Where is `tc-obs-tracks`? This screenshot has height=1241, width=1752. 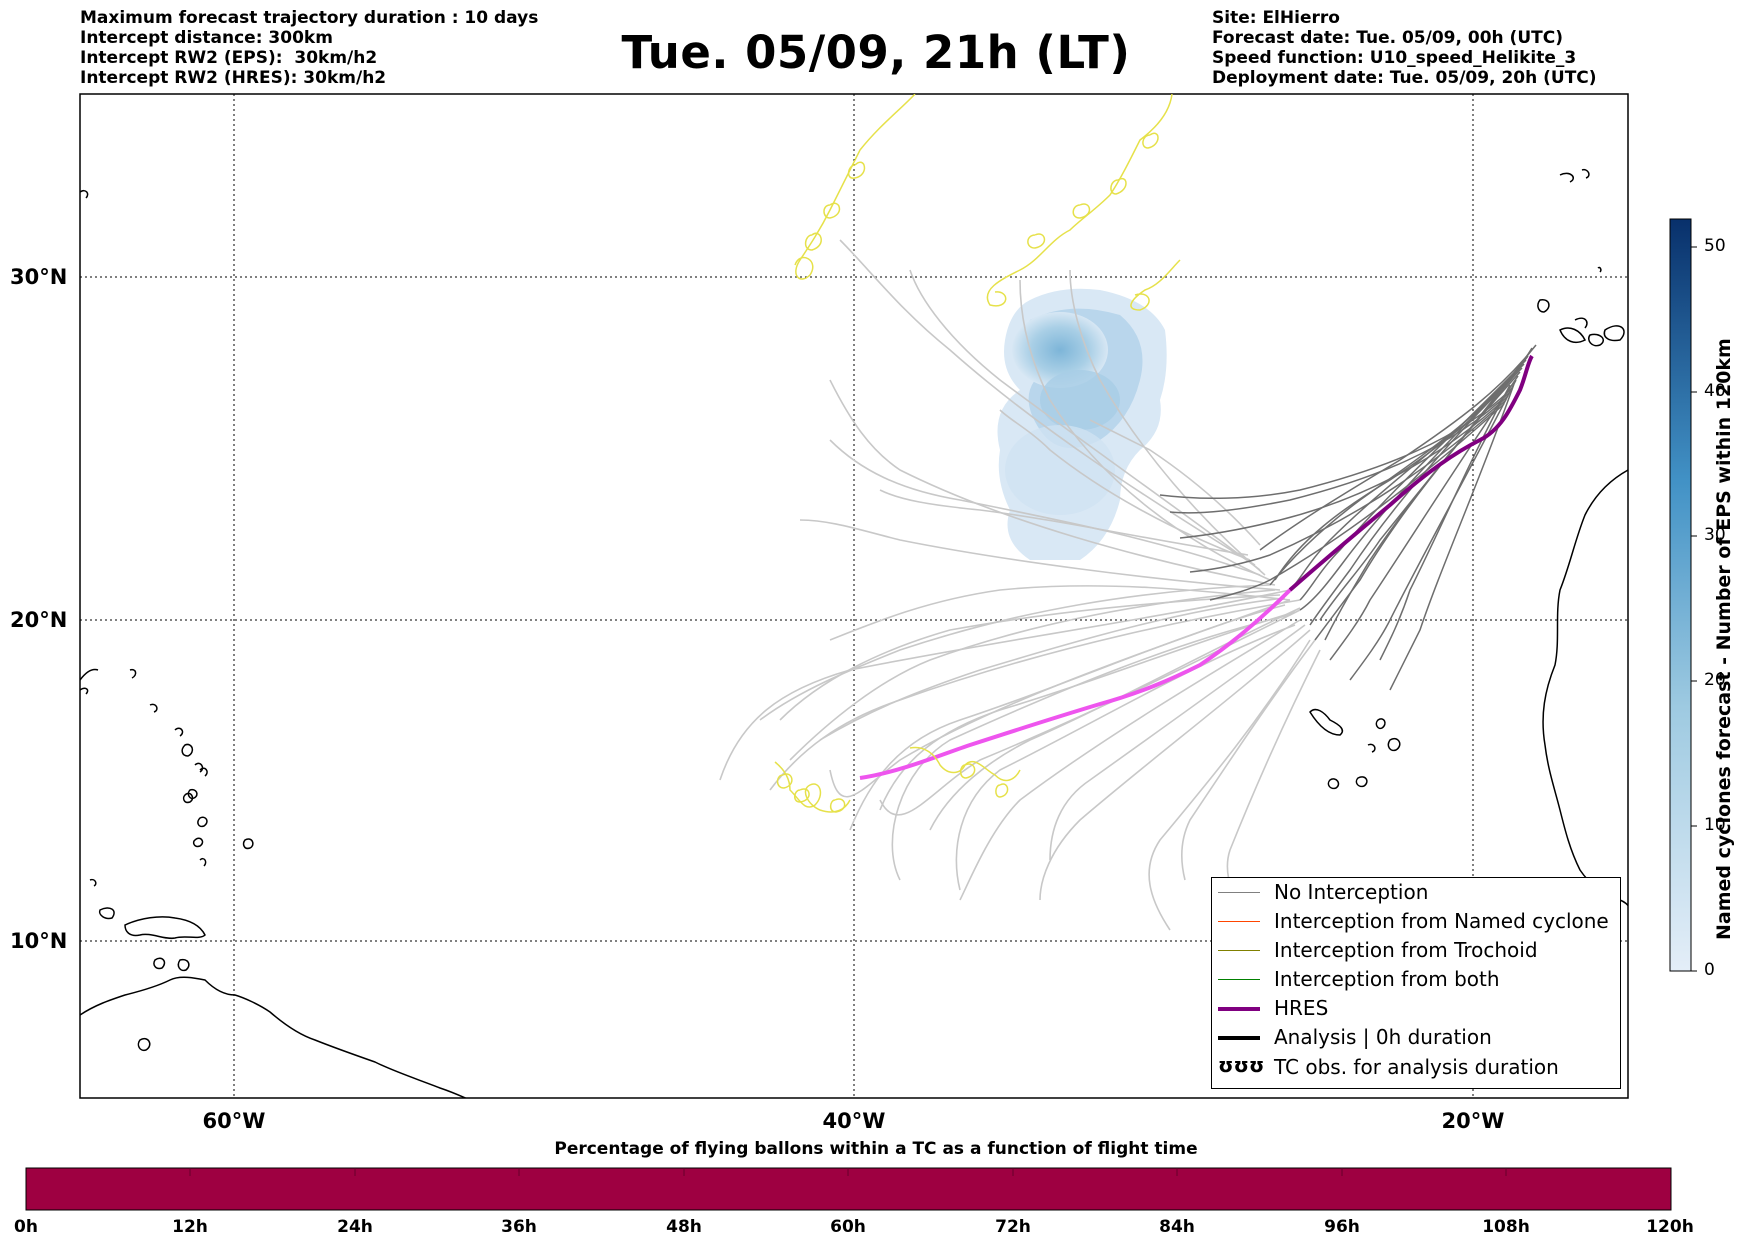 tc-obs-tracks is located at coordinates (977, 453).